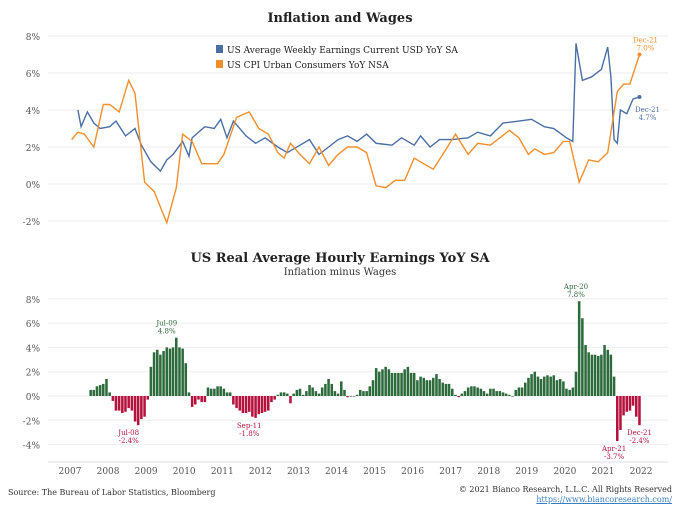 Image resolution: width=680 pixels, height=510 pixels. What do you see at coordinates (604, 499) in the screenshot?
I see `website-link: https://www.biancoresearch.com/` at bounding box center [604, 499].